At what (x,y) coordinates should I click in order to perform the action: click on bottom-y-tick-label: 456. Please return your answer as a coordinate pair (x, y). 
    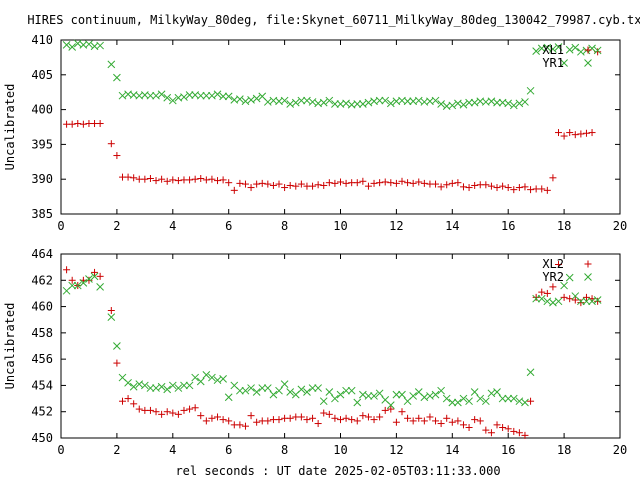
    Looking at the image, I should click on (42, 359).